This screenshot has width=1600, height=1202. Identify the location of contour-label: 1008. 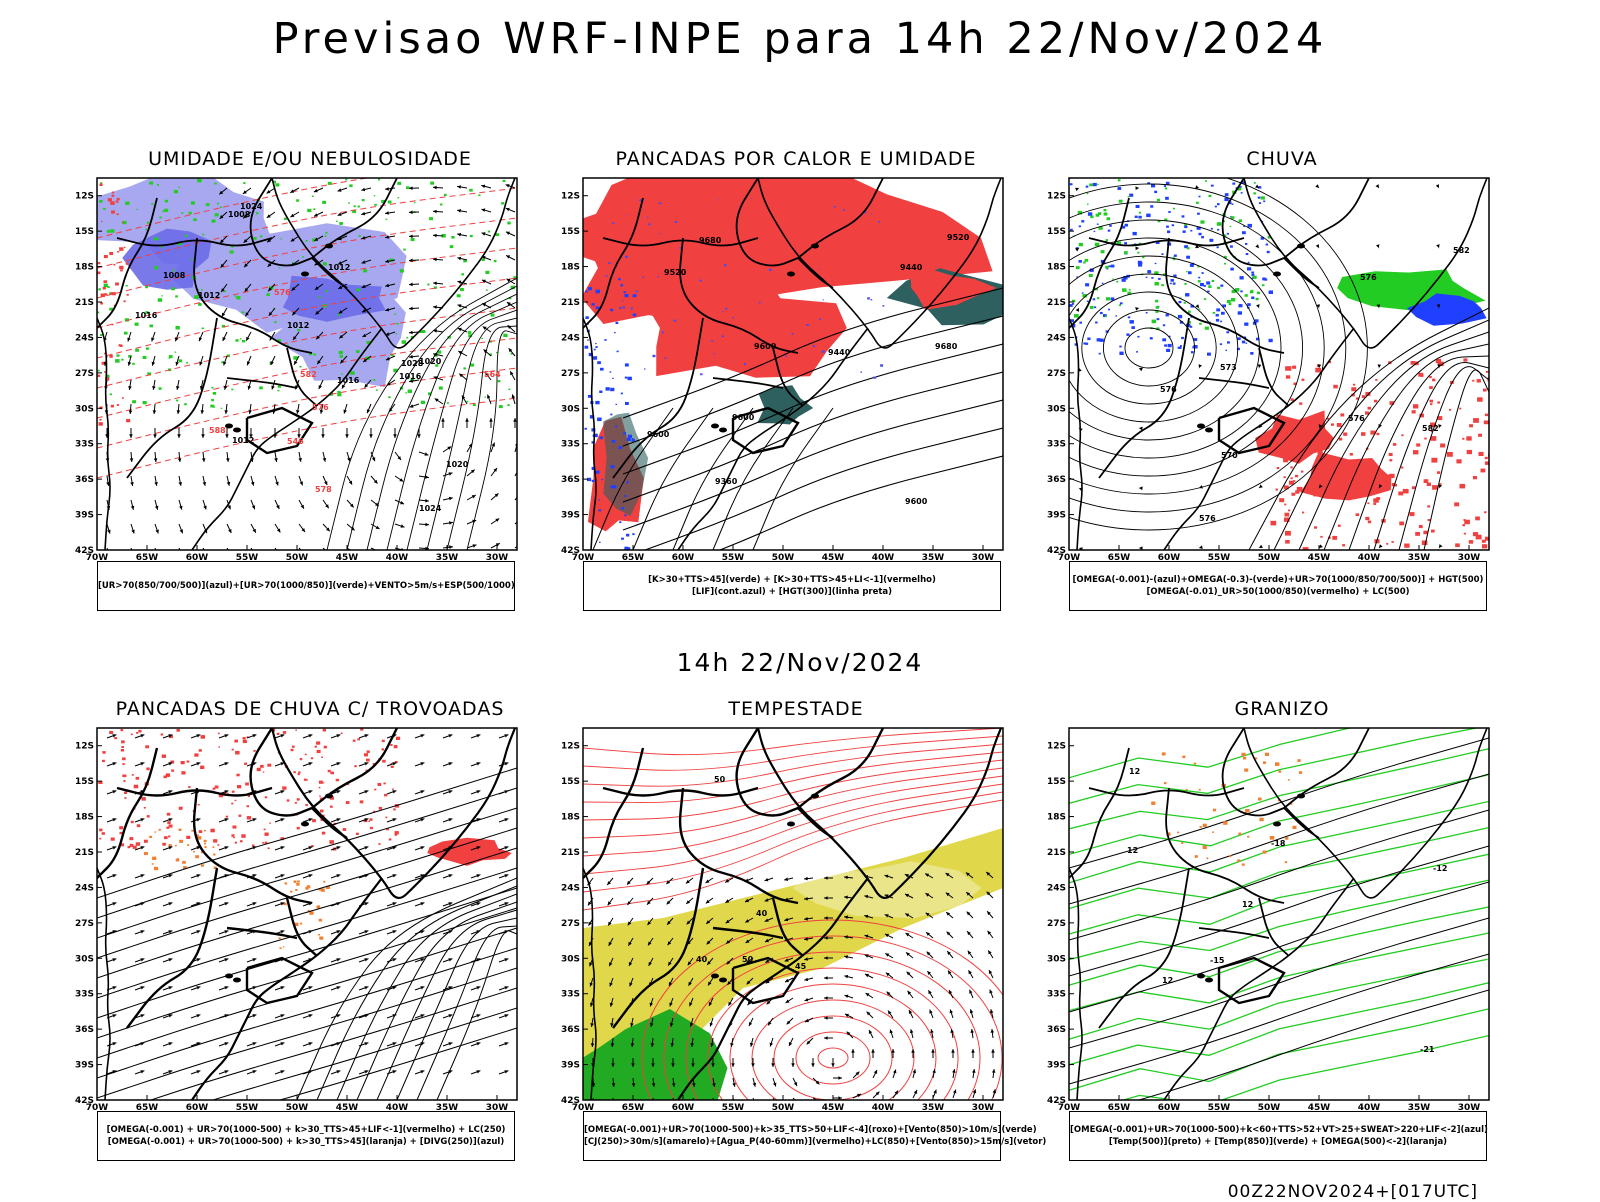
(239, 214).